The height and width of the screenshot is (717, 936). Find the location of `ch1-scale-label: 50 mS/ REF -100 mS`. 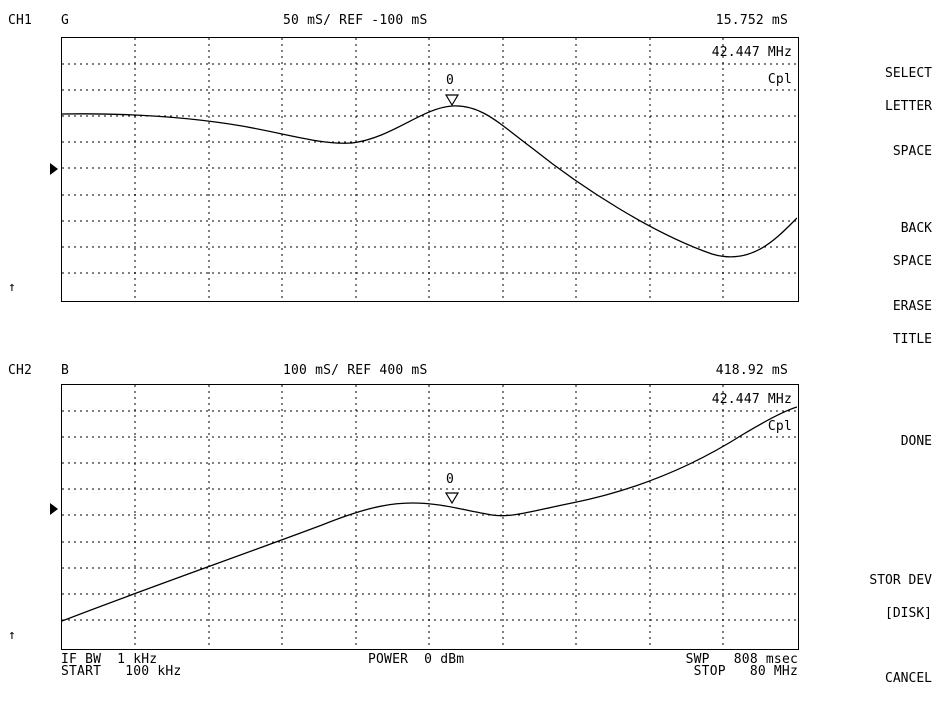

ch1-scale-label: 50 mS/ REF -100 mS is located at coordinates (355, 20).